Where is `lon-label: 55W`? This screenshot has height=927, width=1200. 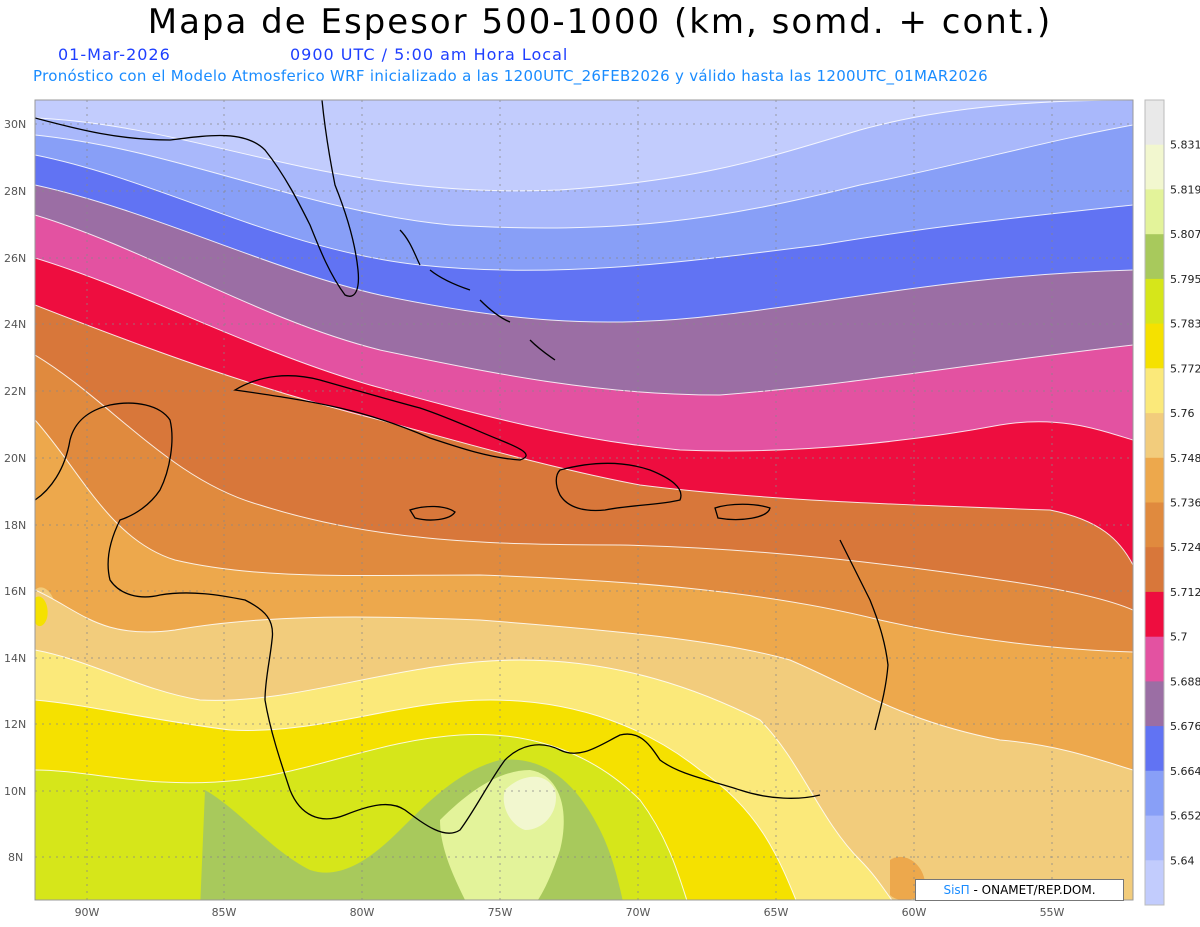 lon-label: 55W is located at coordinates (1052, 912).